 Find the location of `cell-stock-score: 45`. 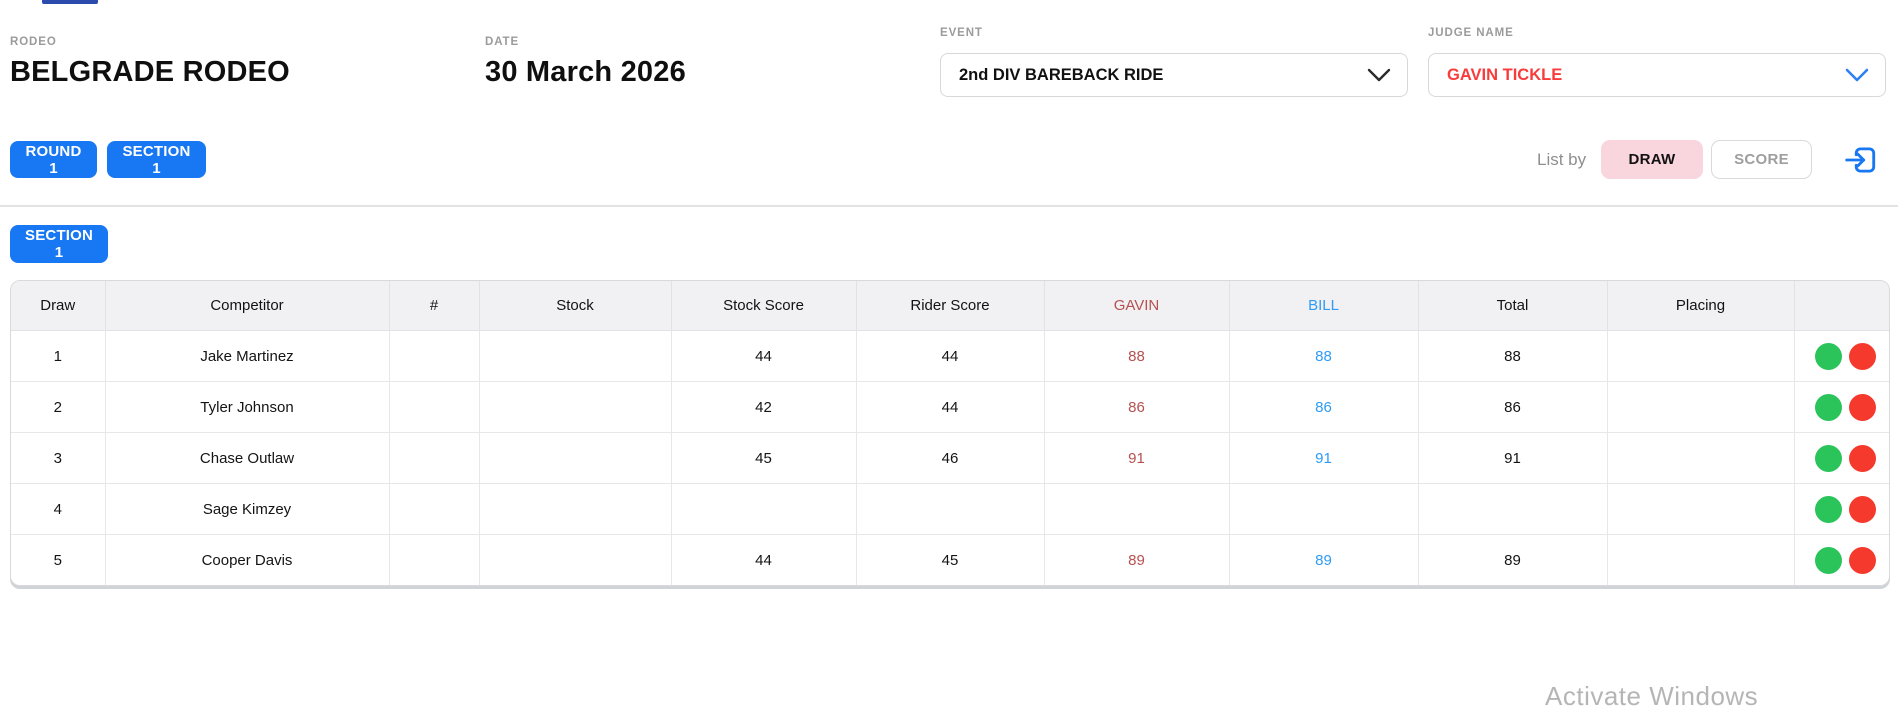

cell-stock-score: 45 is located at coordinates (763, 458).